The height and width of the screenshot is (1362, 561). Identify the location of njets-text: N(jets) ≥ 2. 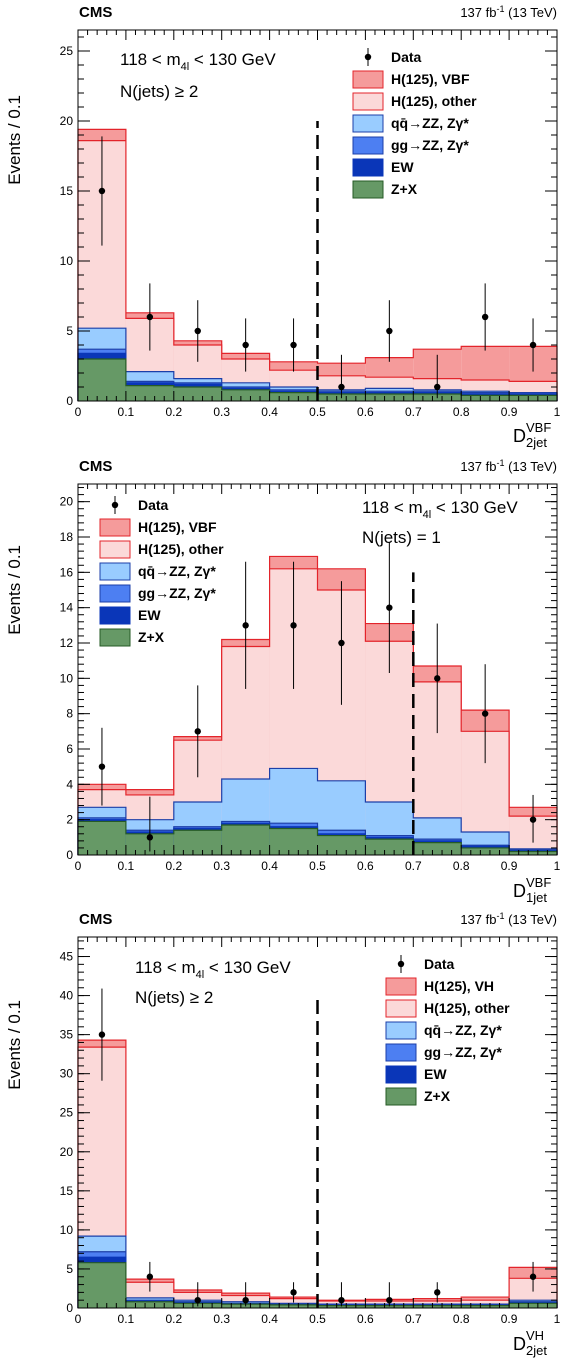
(174, 997).